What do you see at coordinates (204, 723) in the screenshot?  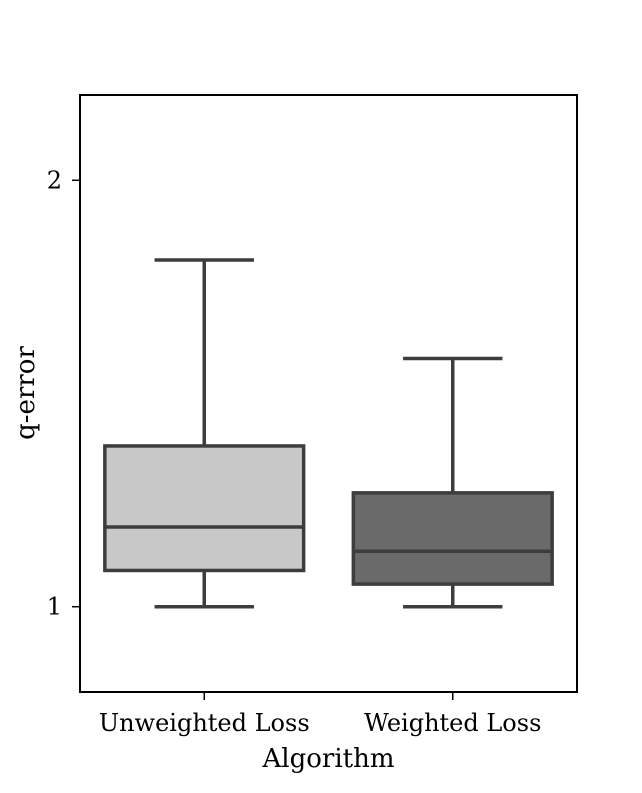 I see `x-tick-label: Unweighted Loss` at bounding box center [204, 723].